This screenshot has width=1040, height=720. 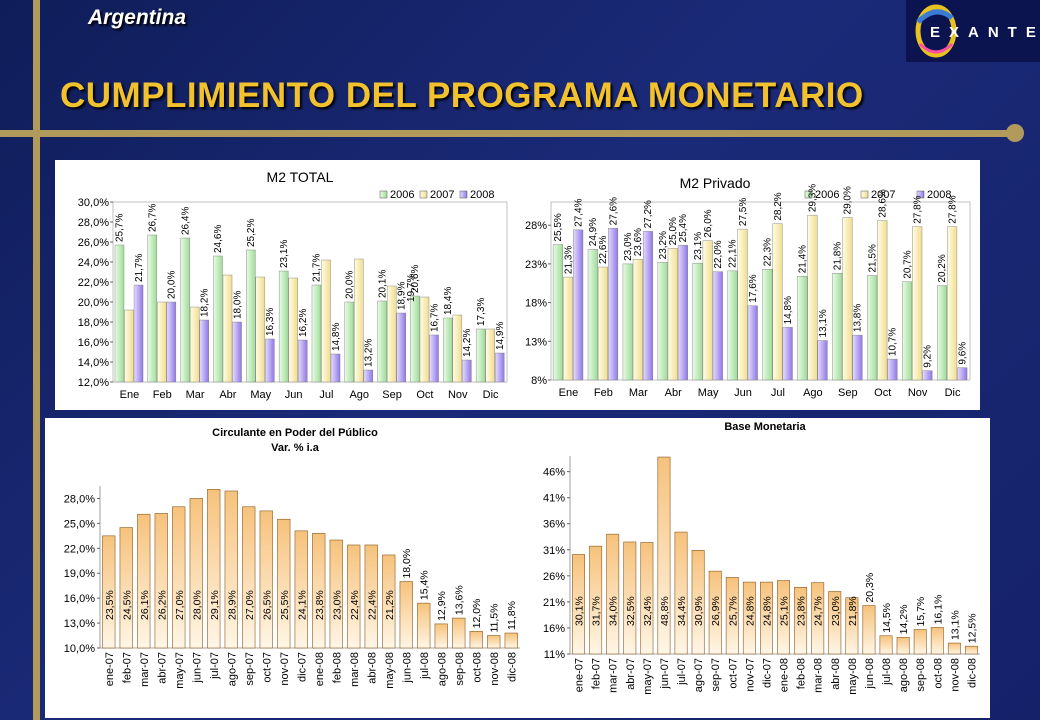 I want to click on m2p-data-label: 13,8%, so click(x=858, y=318).